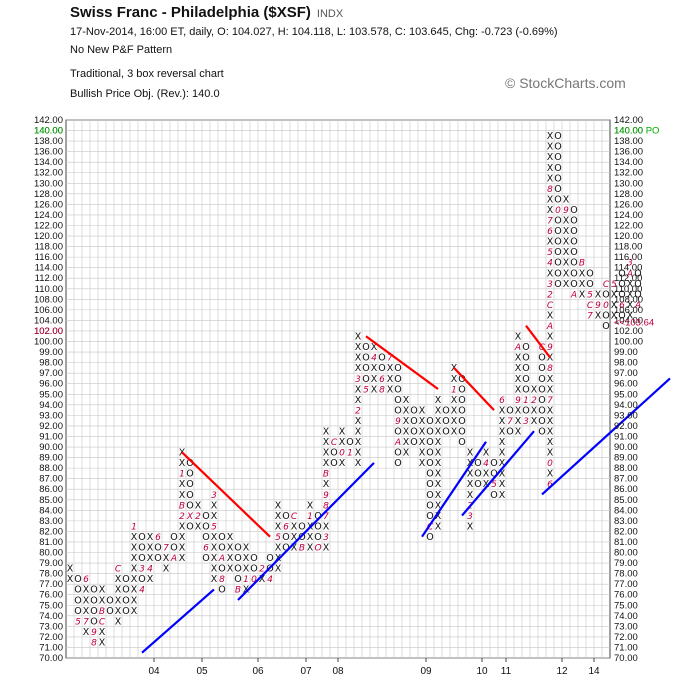 Image resolution: width=697 pixels, height=686 pixels. What do you see at coordinates (190, 12) in the screenshot?
I see `chart-title-text: Swiss Franc - Philadelphia ($XSF)` at bounding box center [190, 12].